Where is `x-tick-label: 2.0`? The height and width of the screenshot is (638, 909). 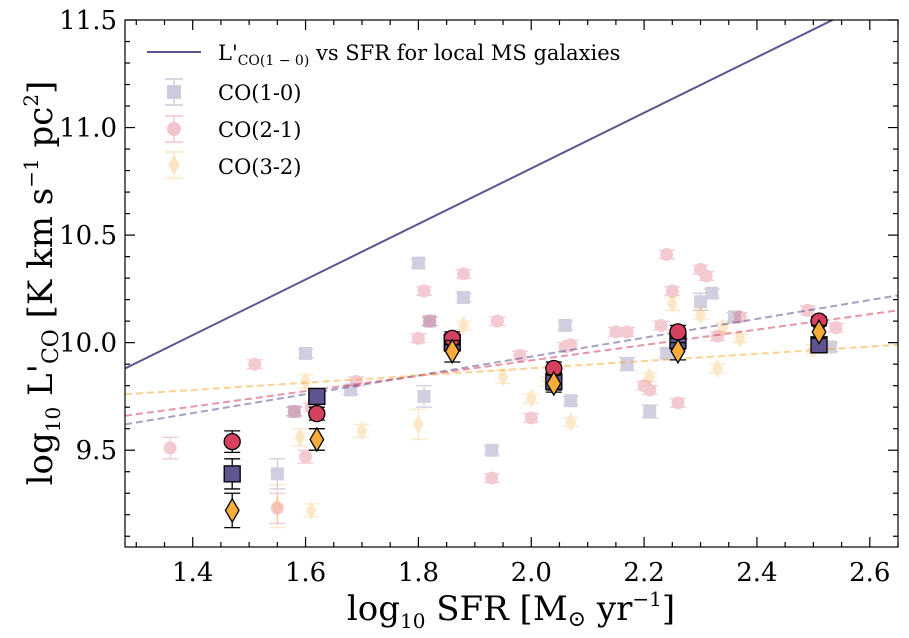 x-tick-label: 2.0 is located at coordinates (531, 573).